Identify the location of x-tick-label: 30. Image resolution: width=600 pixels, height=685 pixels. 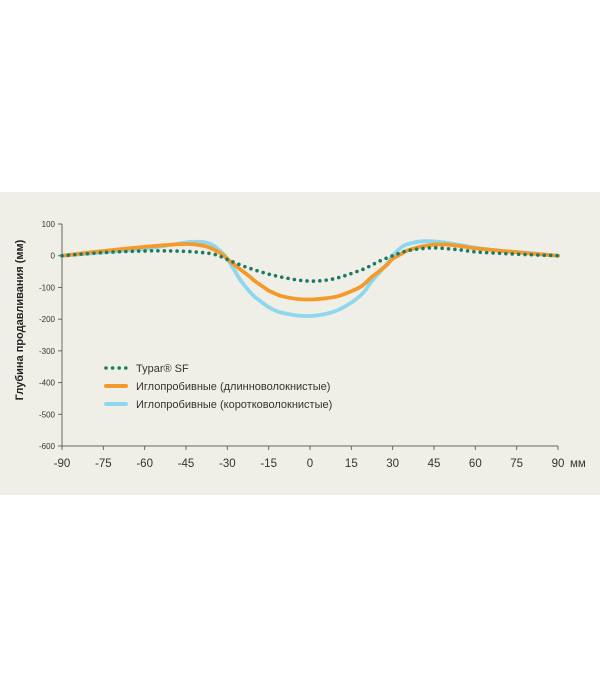
(392, 464).